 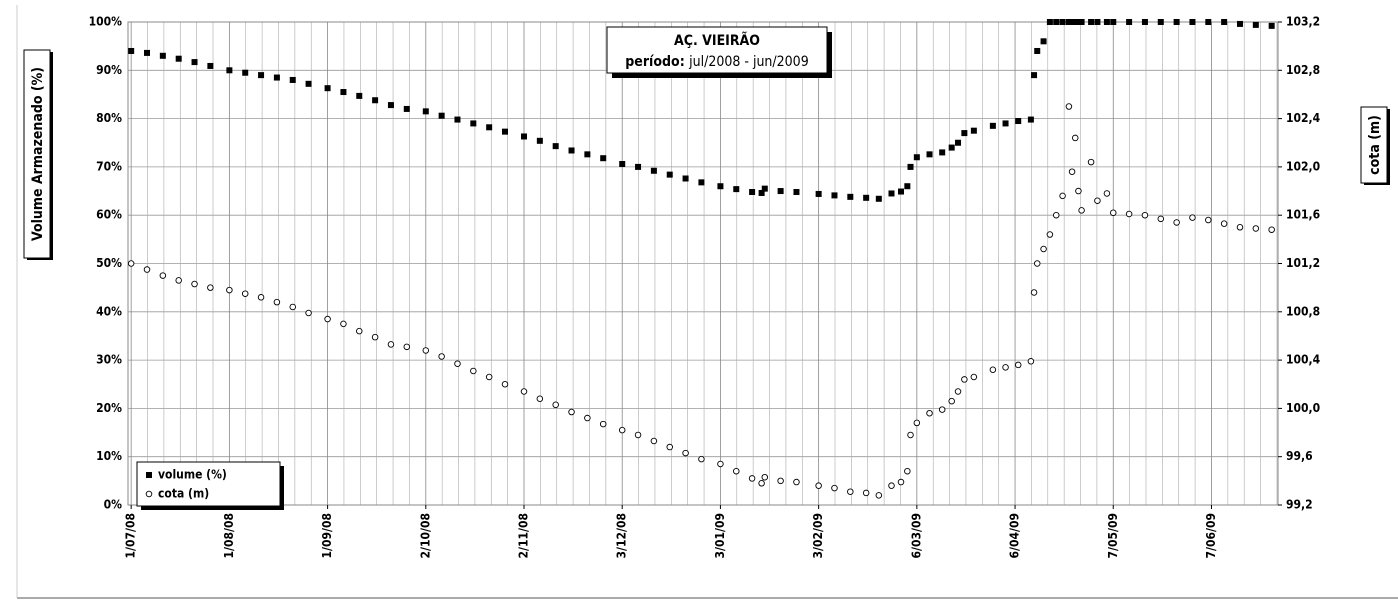 What do you see at coordinates (109, 360) in the screenshot?
I see `y-tick-label: 30%` at bounding box center [109, 360].